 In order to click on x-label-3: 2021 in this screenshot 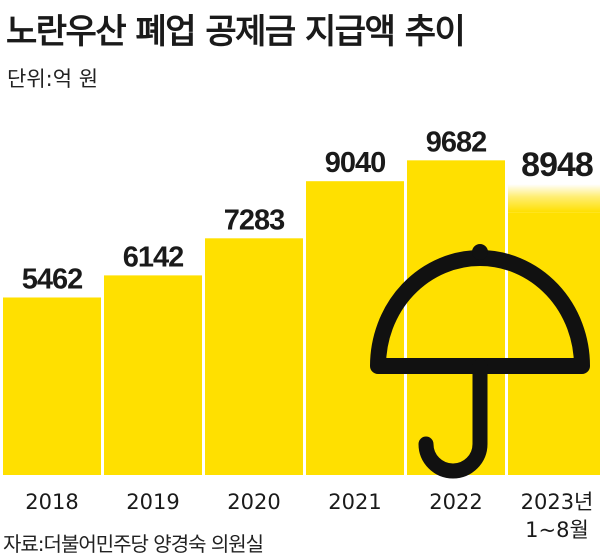, I will do `click(354, 502)`.